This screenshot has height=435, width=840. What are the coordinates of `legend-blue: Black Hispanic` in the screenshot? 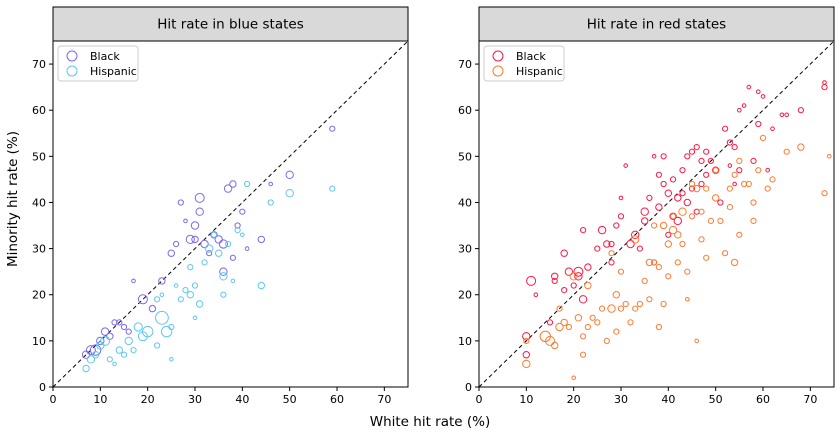 It's located at (98, 63).